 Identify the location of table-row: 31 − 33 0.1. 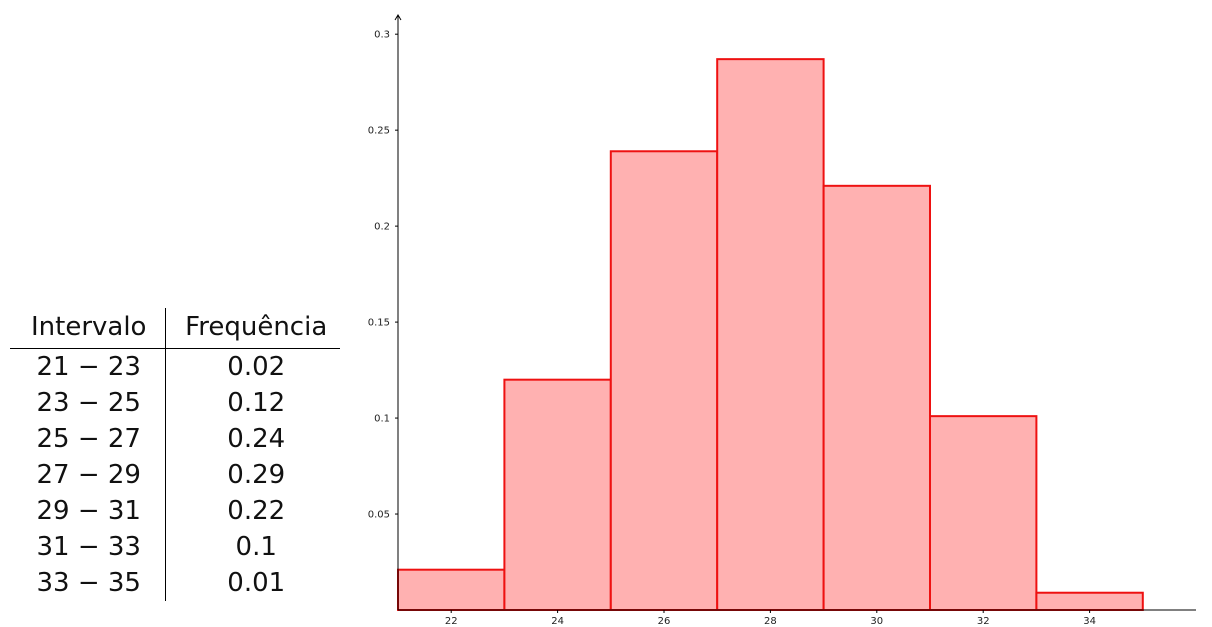
(175, 547).